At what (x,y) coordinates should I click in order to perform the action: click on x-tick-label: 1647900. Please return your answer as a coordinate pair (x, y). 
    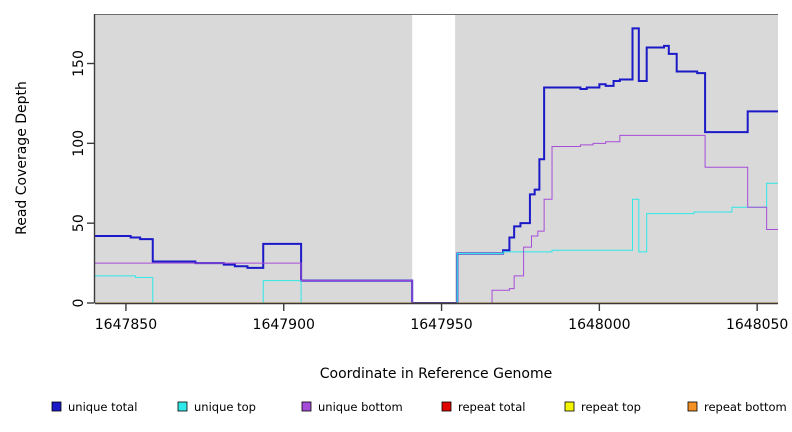
    Looking at the image, I should click on (284, 325).